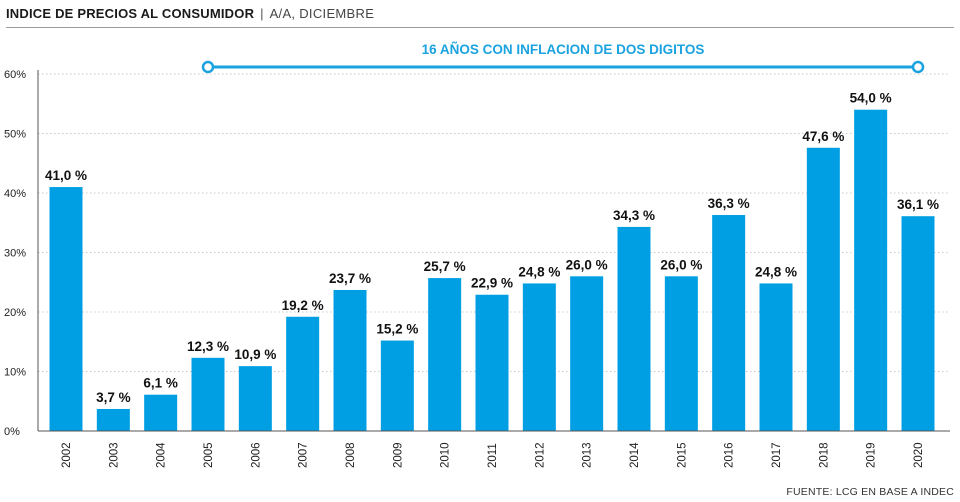 The image size is (960, 502). I want to click on source-note: FUENTE: LCG EN BASE A INDEC, so click(870, 492).